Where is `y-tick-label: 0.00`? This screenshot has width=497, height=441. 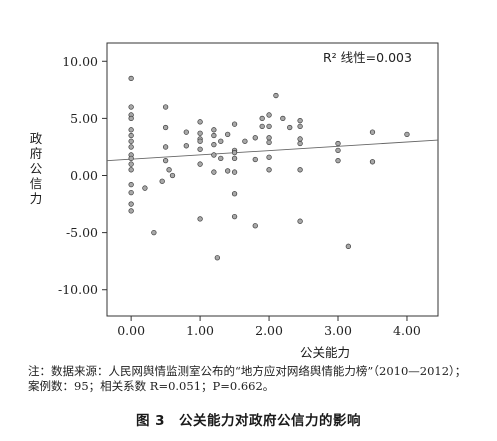
y-tick-label: 0.00 is located at coordinates (84, 175).